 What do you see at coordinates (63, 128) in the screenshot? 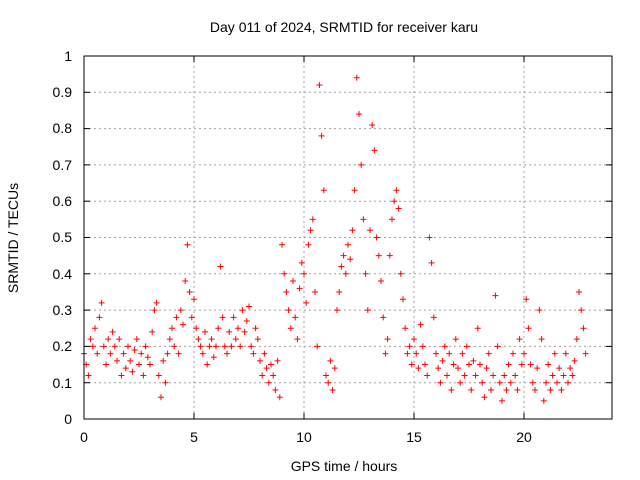
I see `y-tick-label: 0.8` at bounding box center [63, 128].